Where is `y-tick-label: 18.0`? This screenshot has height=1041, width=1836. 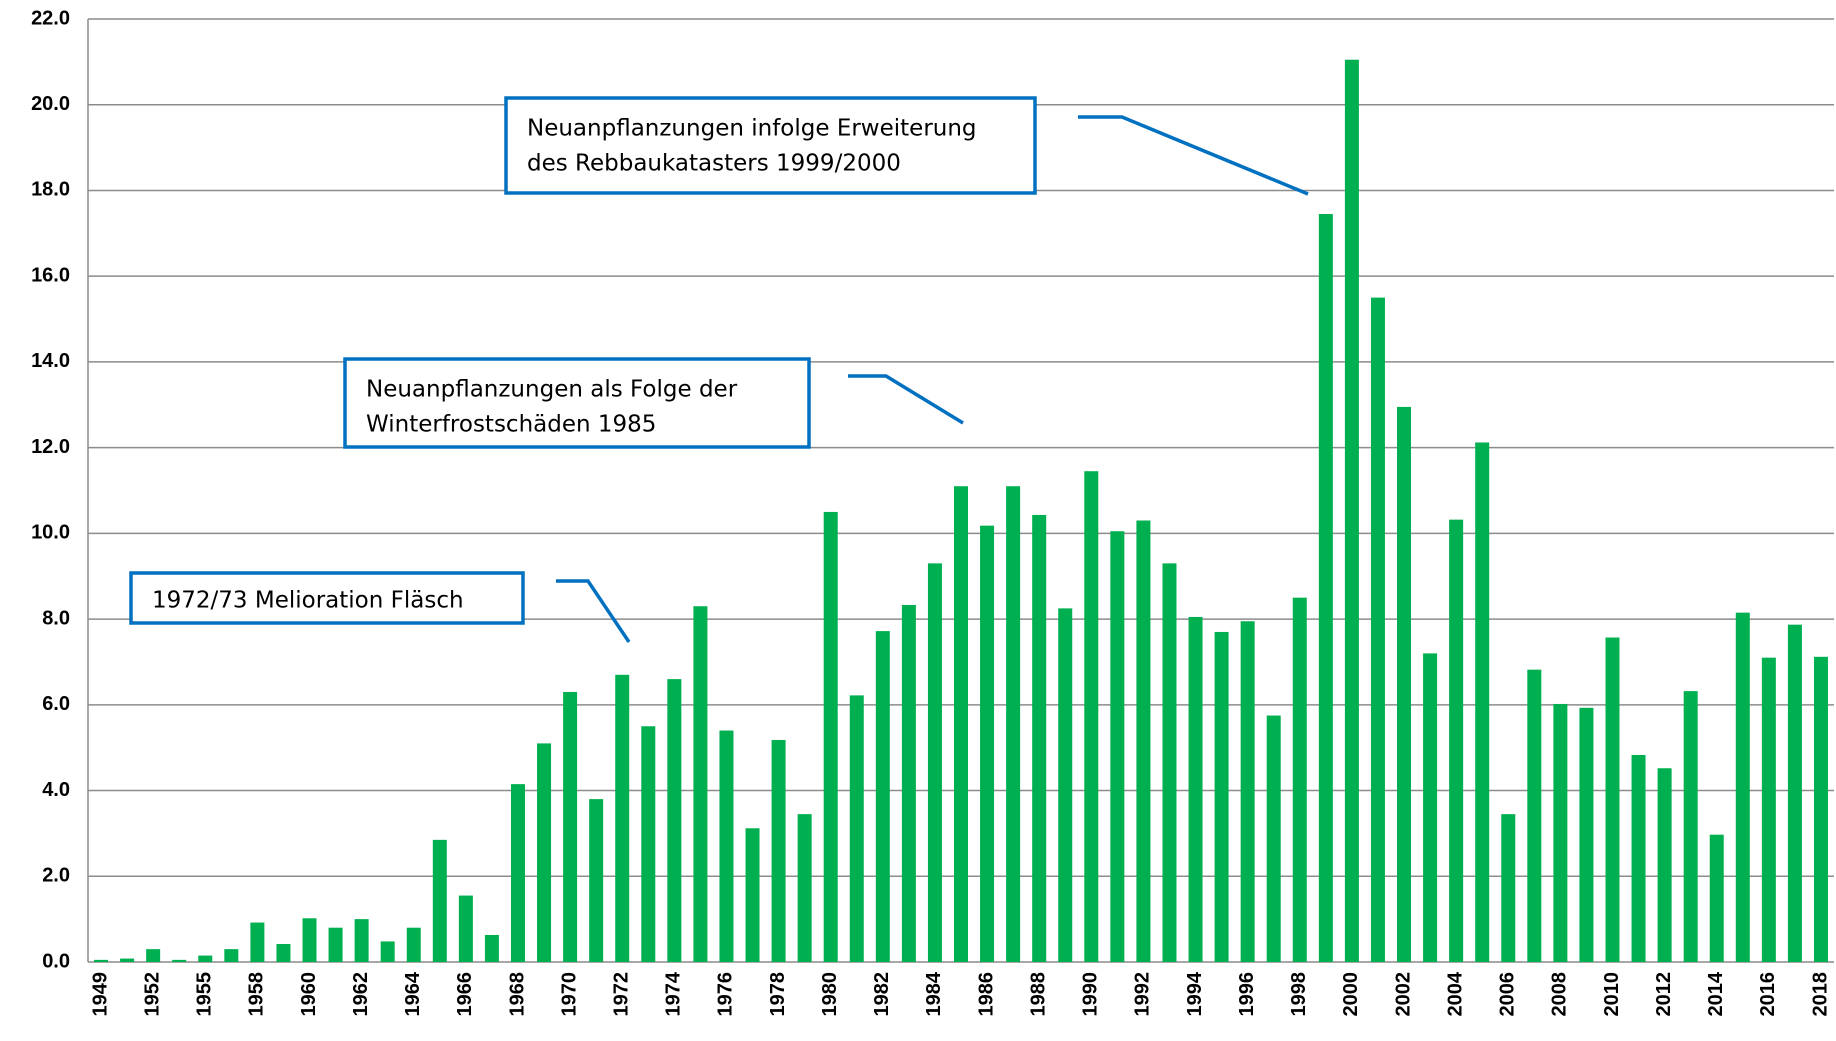
y-tick-label: 18.0 is located at coordinates (50, 190).